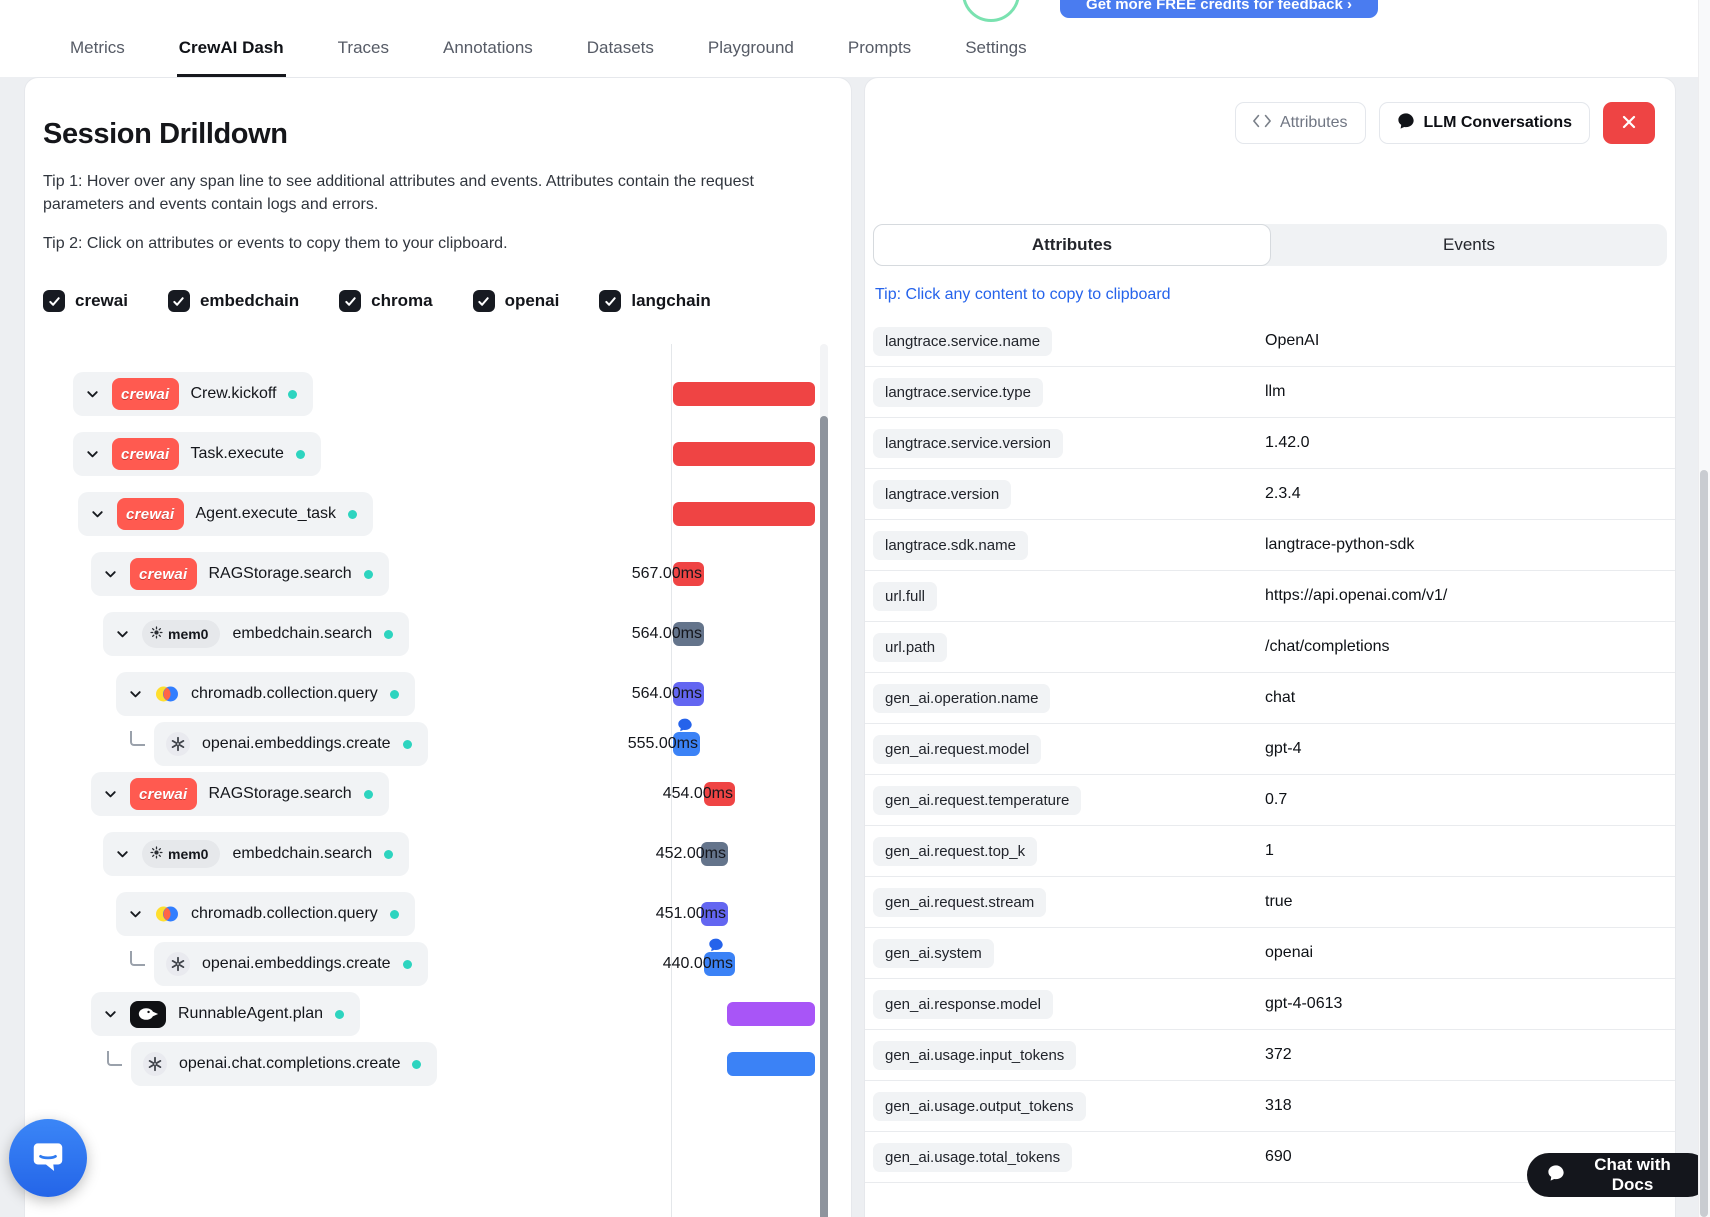 Image resolution: width=1710 pixels, height=1217 pixels. Describe the element at coordinates (824, 816) in the screenshot. I see `tree-scrollbar-thumb` at that location.